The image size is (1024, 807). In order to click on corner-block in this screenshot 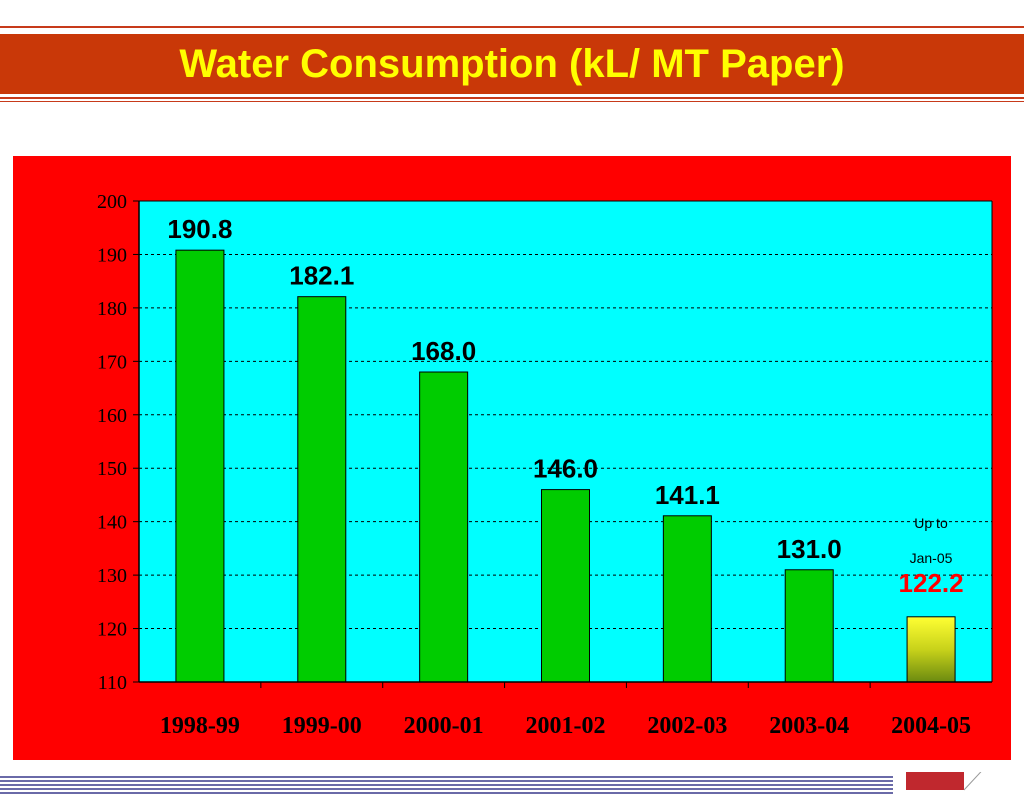, I will do `click(935, 781)`.